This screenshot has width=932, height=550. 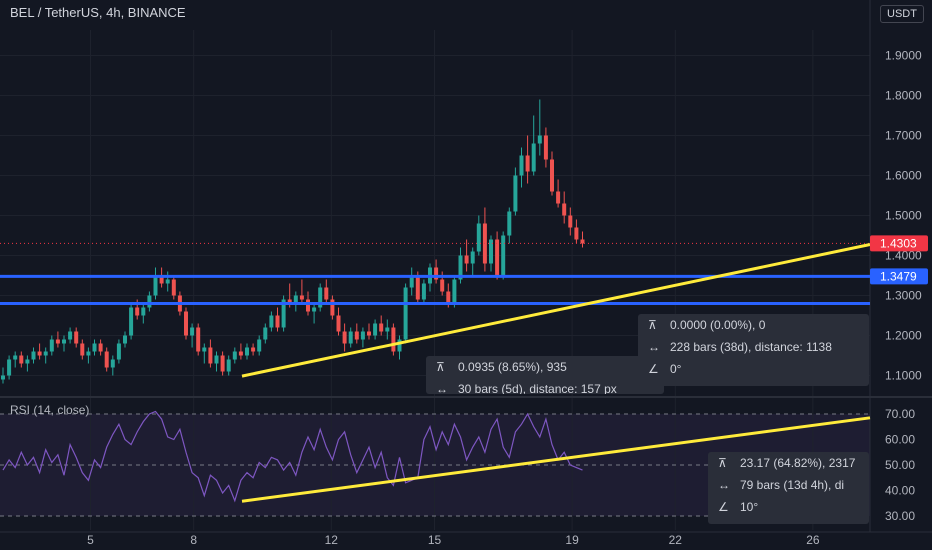 I want to click on price-tag-bg, so click(x=899, y=243).